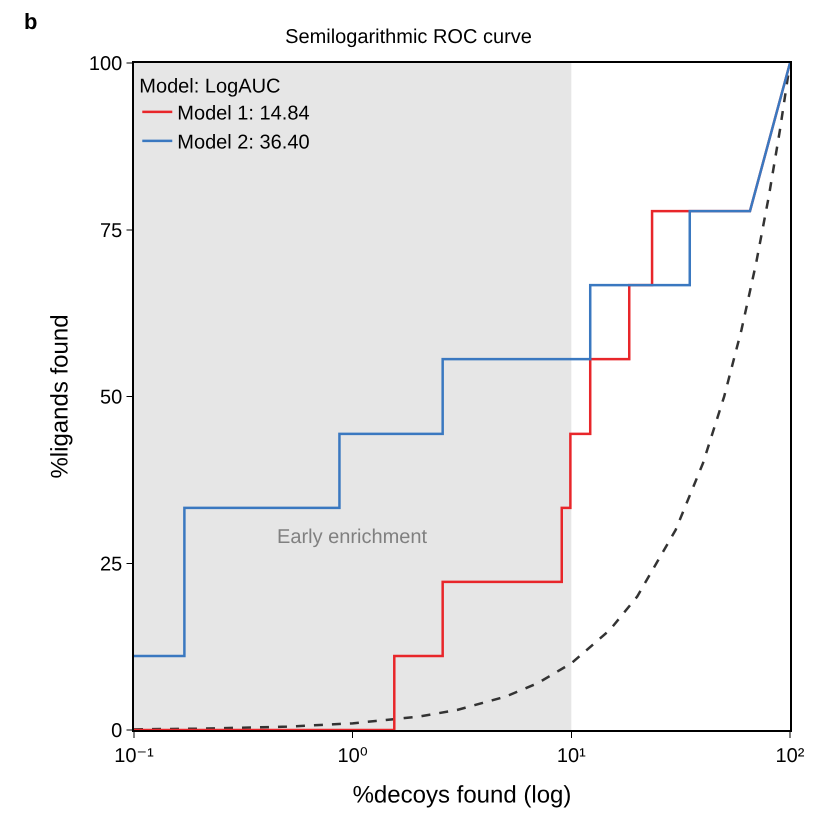 The height and width of the screenshot is (834, 817). Describe the element at coordinates (31, 21) in the screenshot. I see `text: b` at that location.